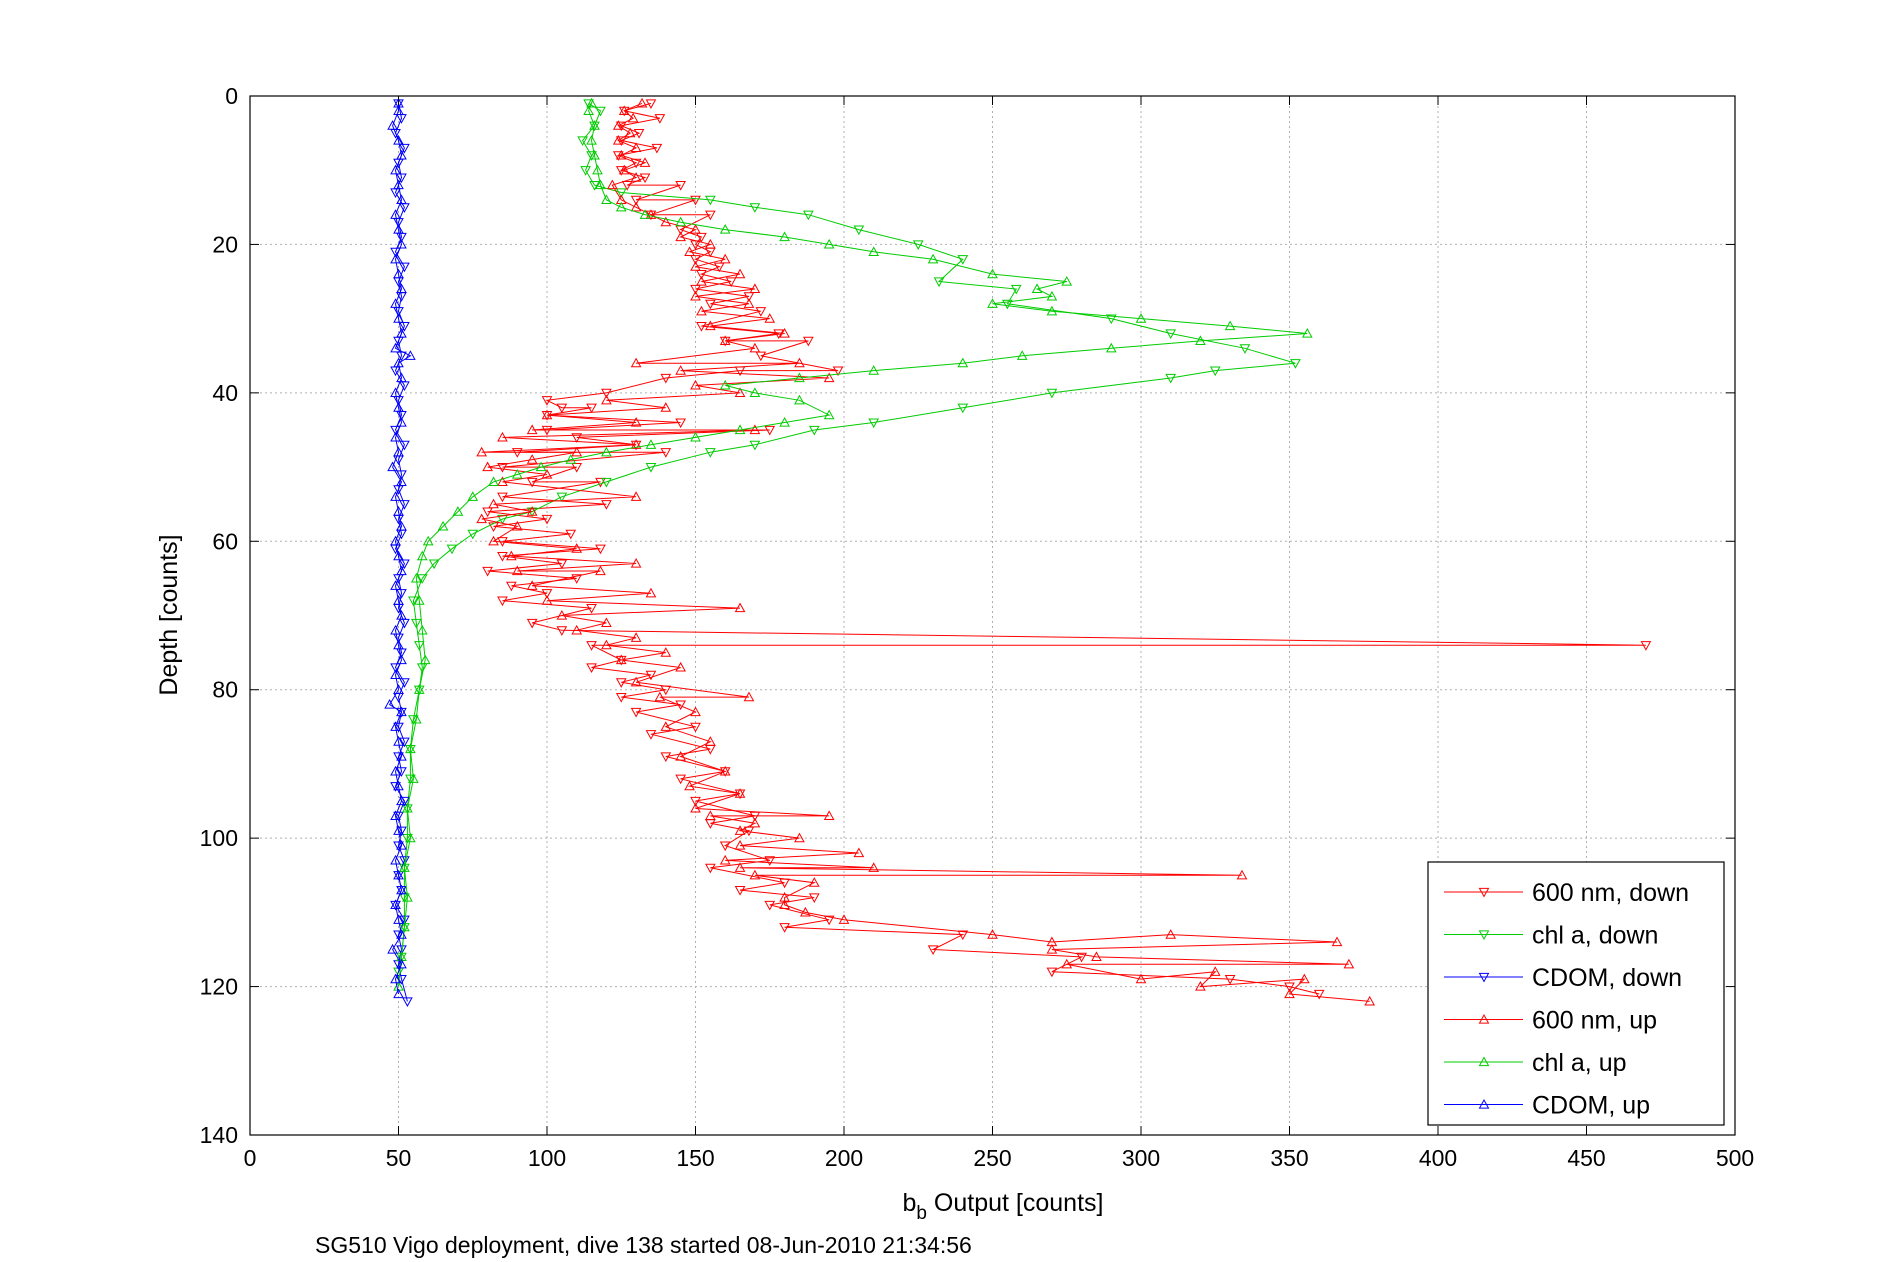  Describe the element at coordinates (225, 541) in the screenshot. I see `y-tick-label: 60` at that location.